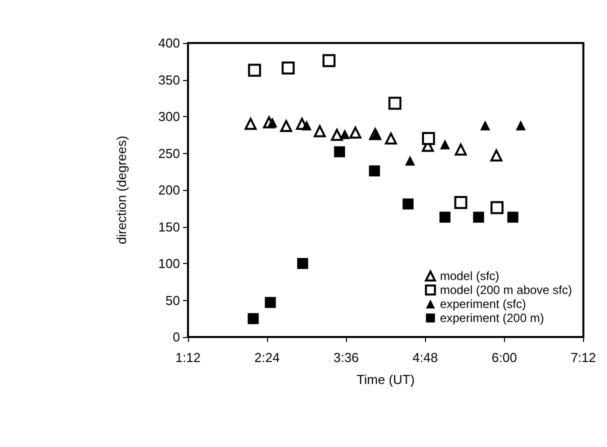  What do you see at coordinates (169, 80) in the screenshot?
I see `y-tick-label: 350` at bounding box center [169, 80].